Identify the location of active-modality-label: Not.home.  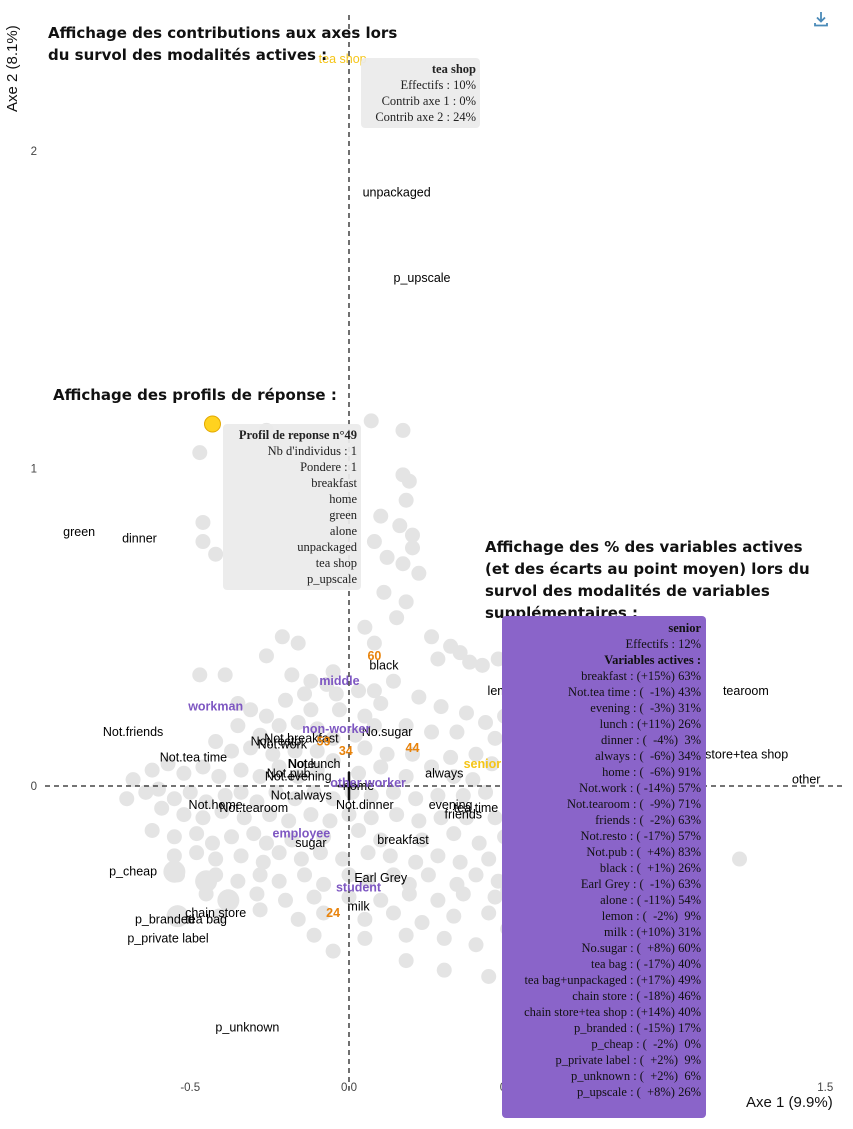
(216, 805).